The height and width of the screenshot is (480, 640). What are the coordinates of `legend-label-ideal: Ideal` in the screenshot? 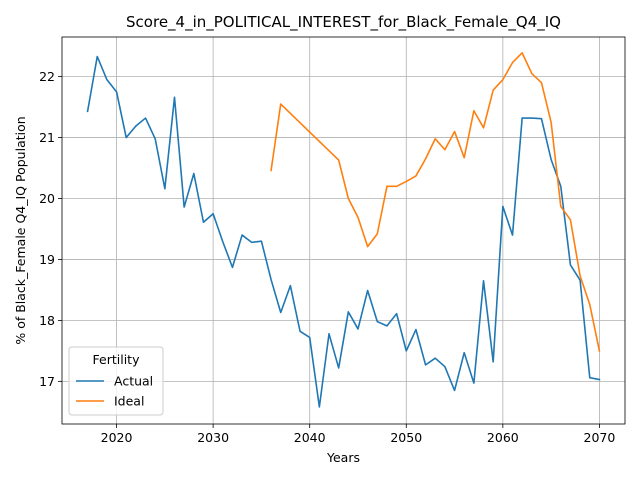 It's located at (129, 401).